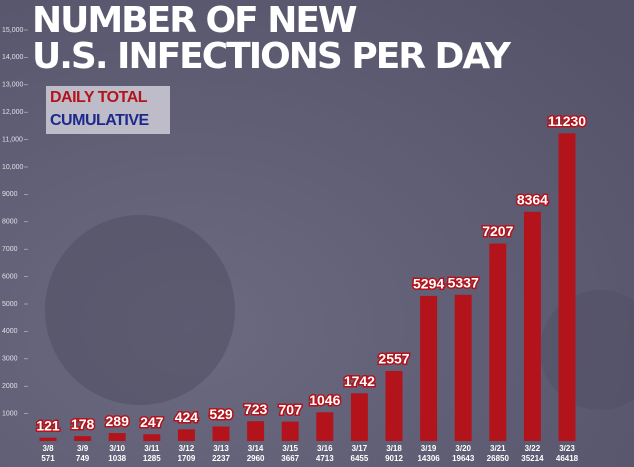 Image resolution: width=634 pixels, height=467 pixels. What do you see at coordinates (187, 458) in the screenshot?
I see `cumulative-label: 1709` at bounding box center [187, 458].